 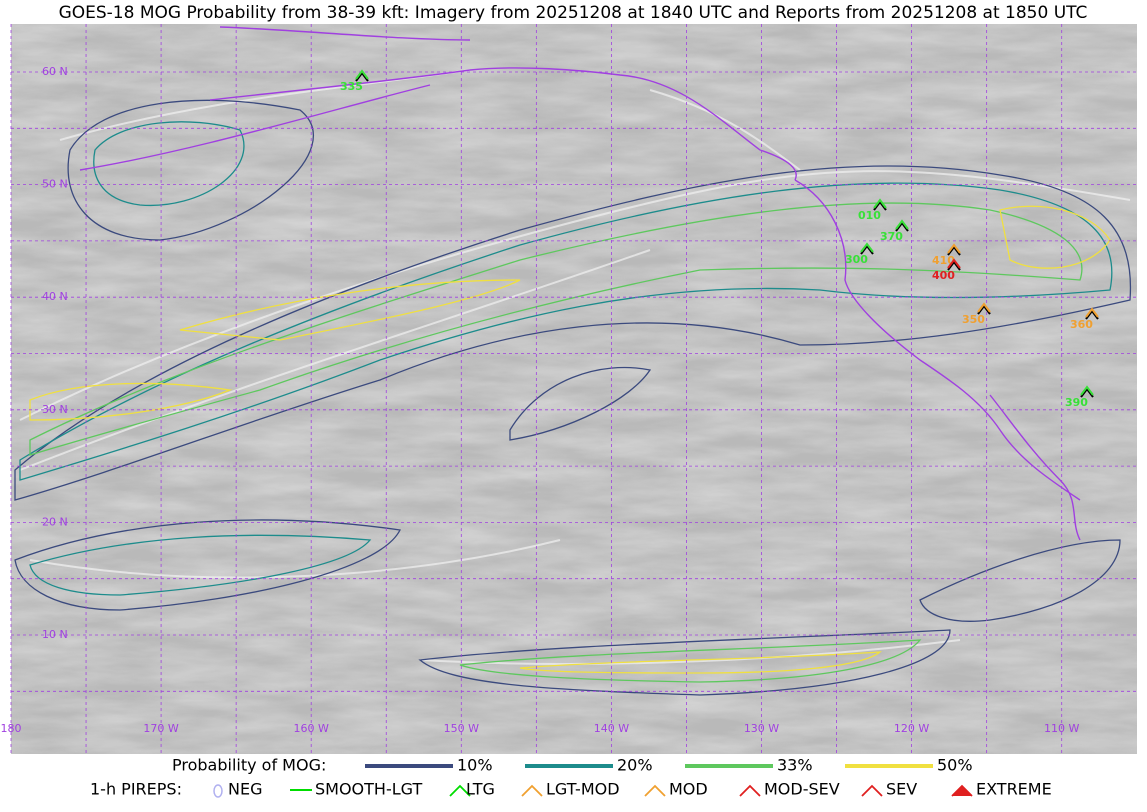 I want to click on longitude-label: 160 W, so click(x=311, y=728).